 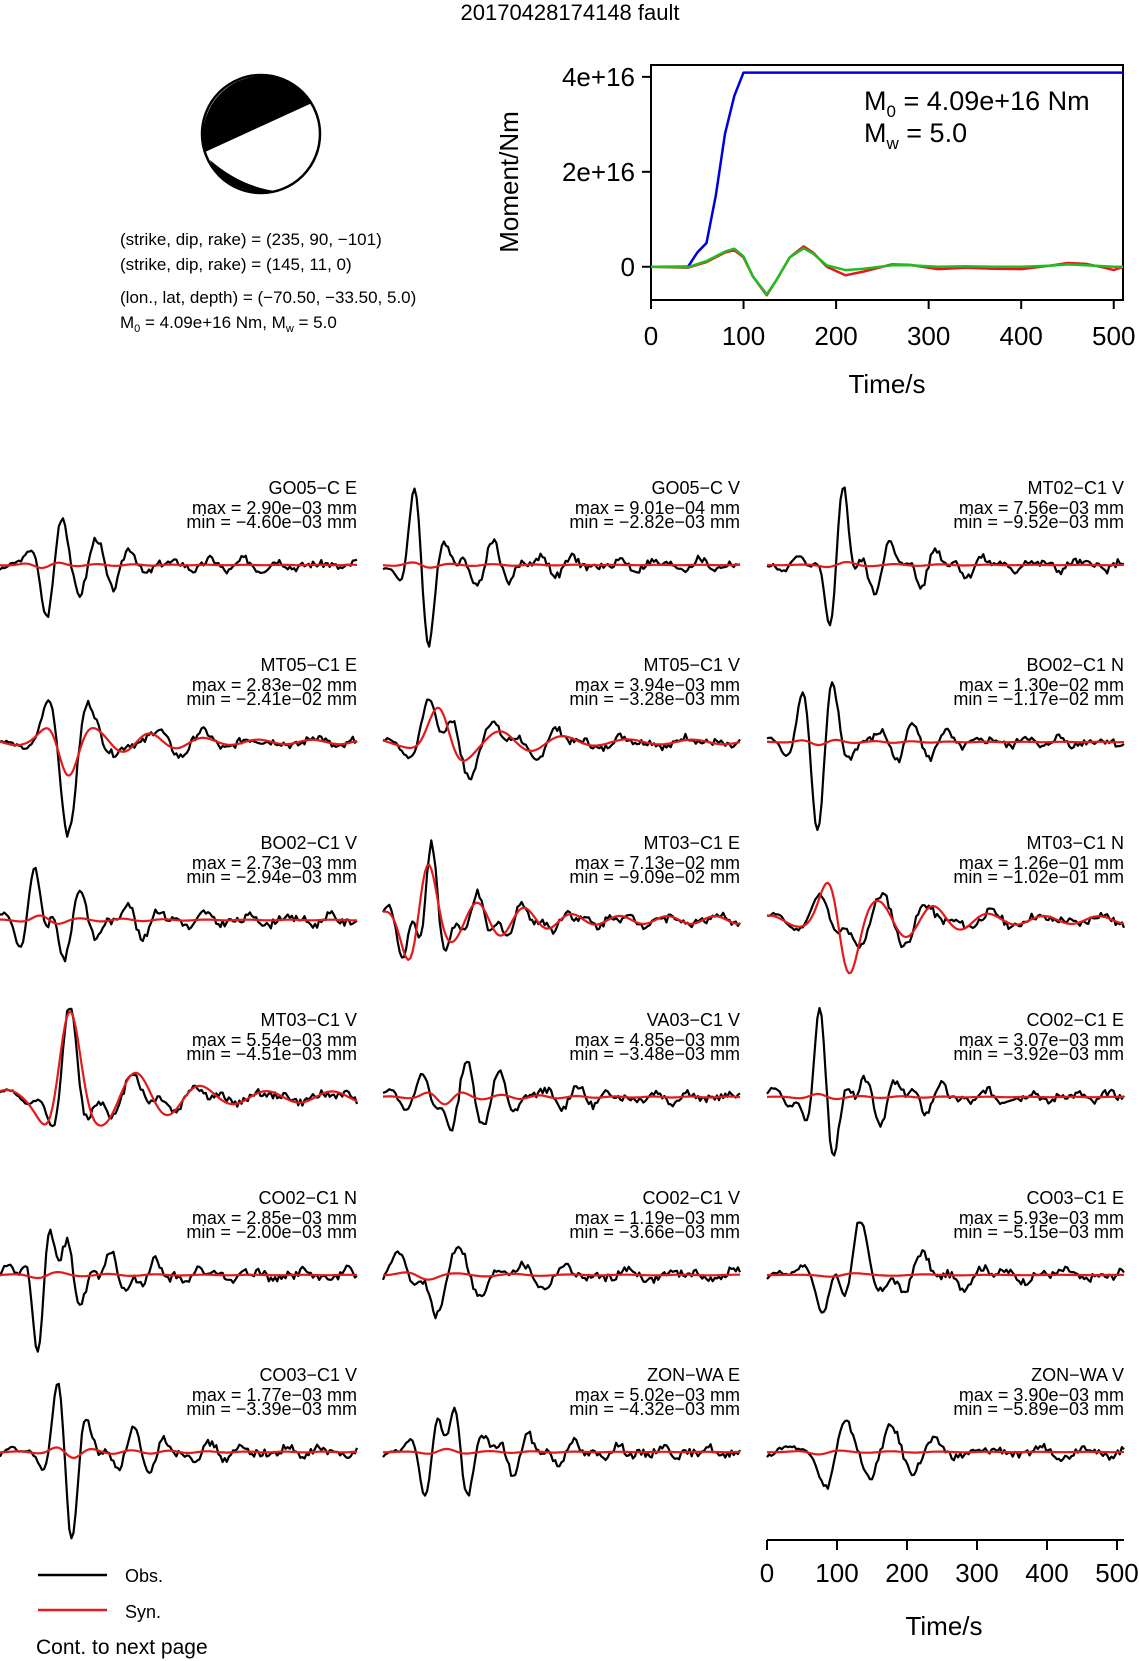 I want to click on stf-y-axis-label: Moment/Nm, so click(x=509, y=182).